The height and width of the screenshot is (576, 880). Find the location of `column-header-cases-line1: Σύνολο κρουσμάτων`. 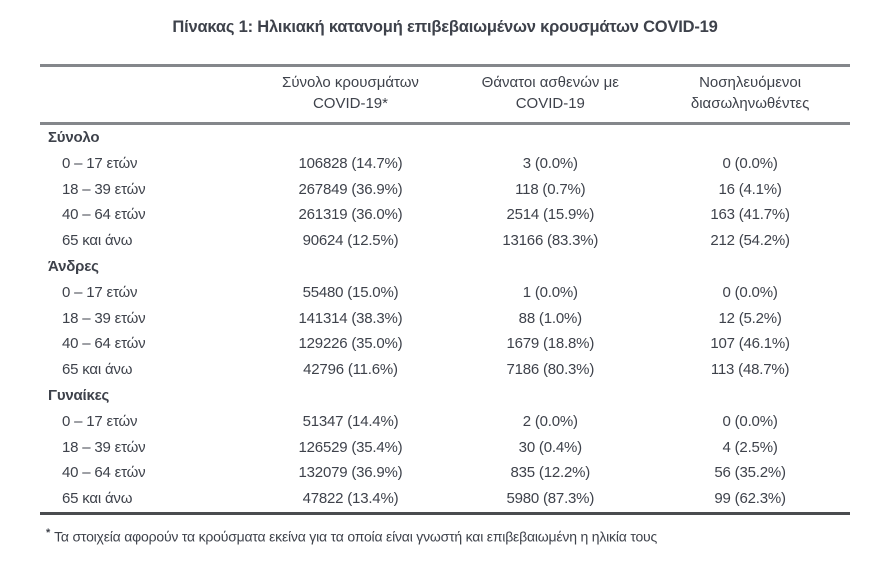

column-header-cases-line1: Σύνολο κρουσμάτων is located at coordinates (350, 82).